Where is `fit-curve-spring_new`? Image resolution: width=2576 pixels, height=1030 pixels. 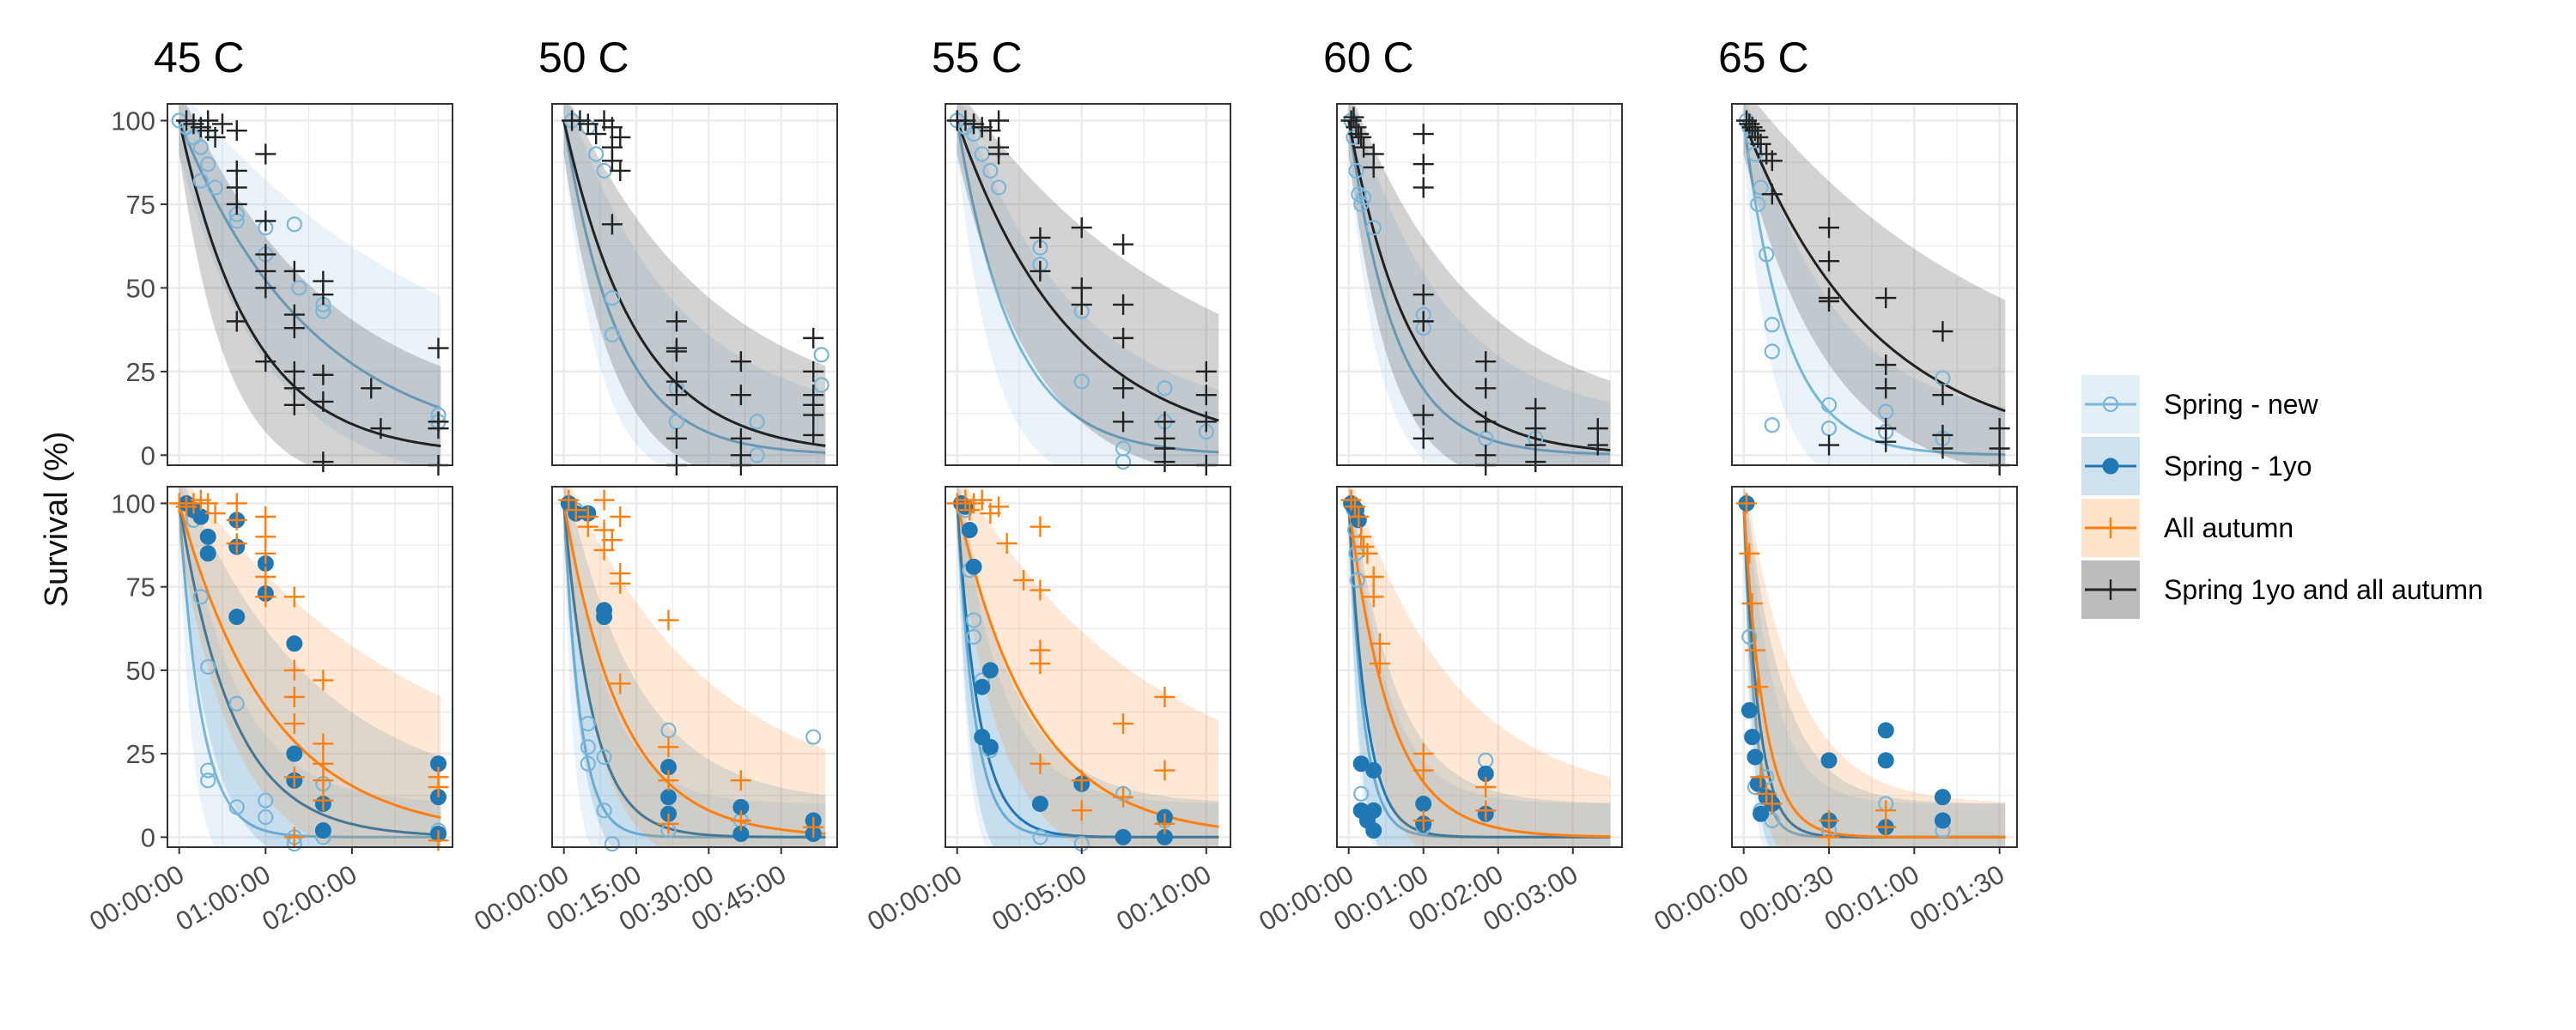 fit-curve-spring_new is located at coordinates (310, 264).